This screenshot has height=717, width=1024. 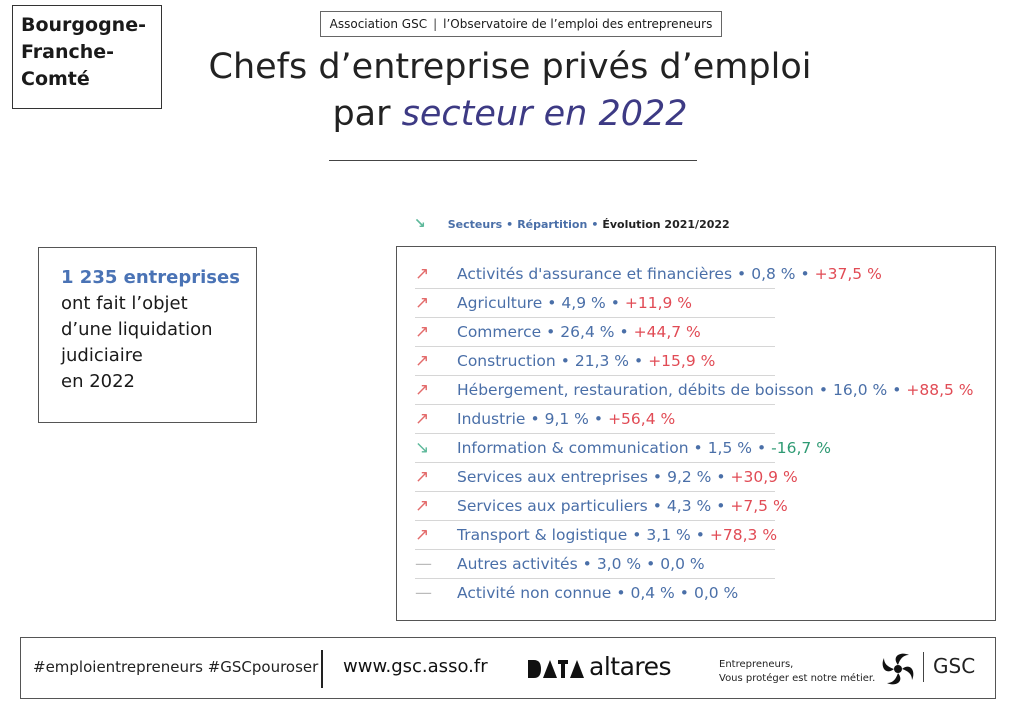 I want to click on sector-share: 16,0 %, so click(x=860, y=390).